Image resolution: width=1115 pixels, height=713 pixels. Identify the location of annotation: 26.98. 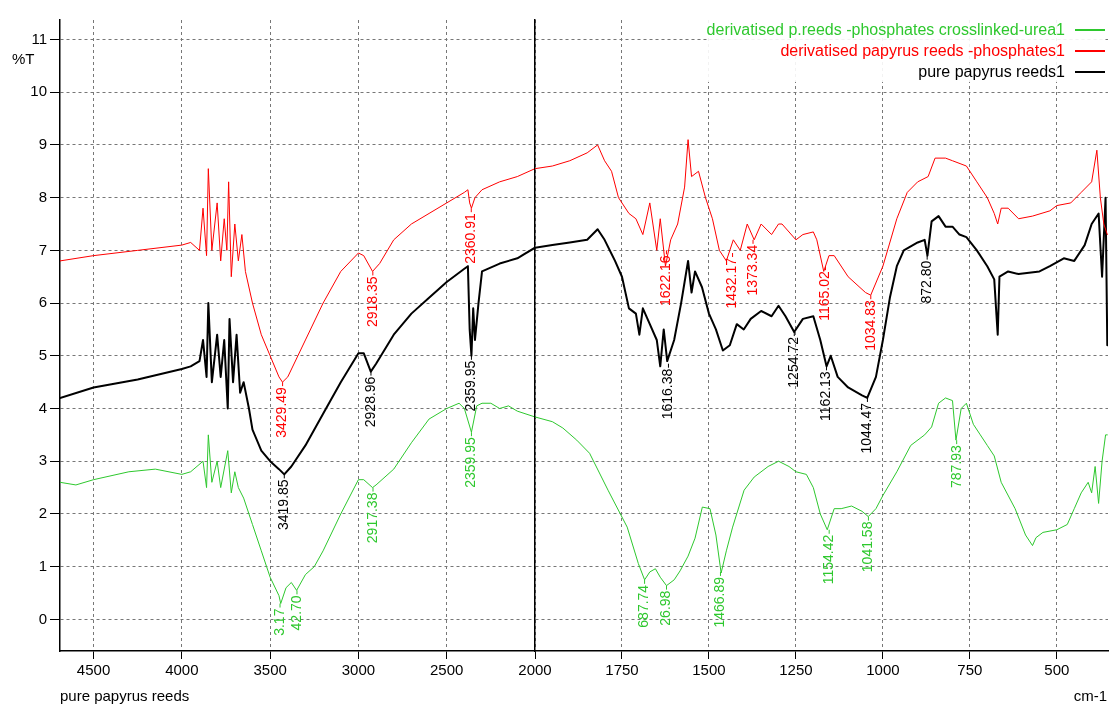
(665, 608).